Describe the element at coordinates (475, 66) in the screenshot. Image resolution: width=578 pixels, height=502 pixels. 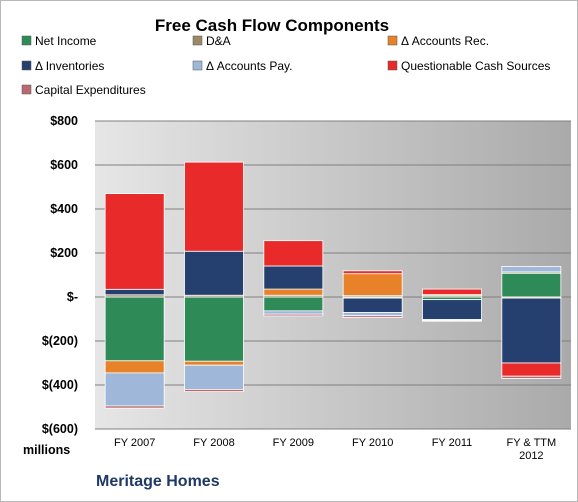
I see `legend-label: Questionable Cash Sources` at that location.